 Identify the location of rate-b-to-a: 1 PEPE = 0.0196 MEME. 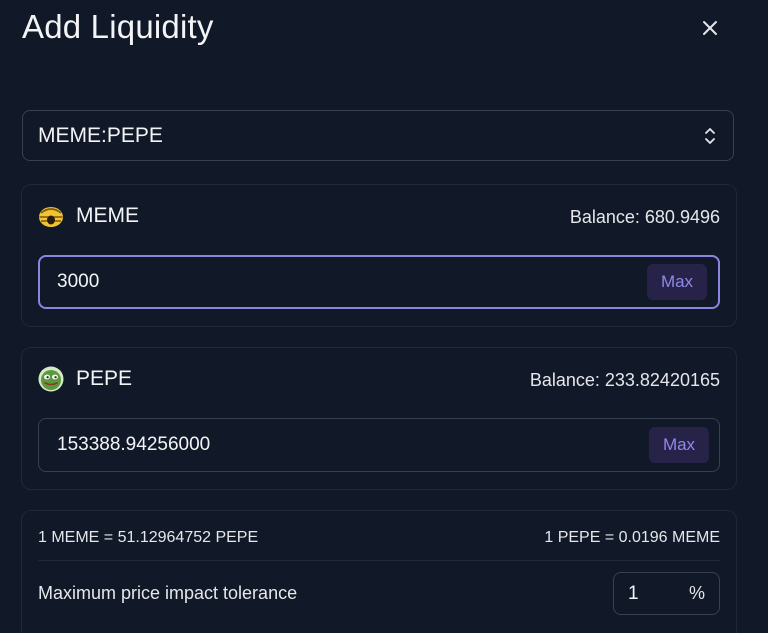
(632, 537).